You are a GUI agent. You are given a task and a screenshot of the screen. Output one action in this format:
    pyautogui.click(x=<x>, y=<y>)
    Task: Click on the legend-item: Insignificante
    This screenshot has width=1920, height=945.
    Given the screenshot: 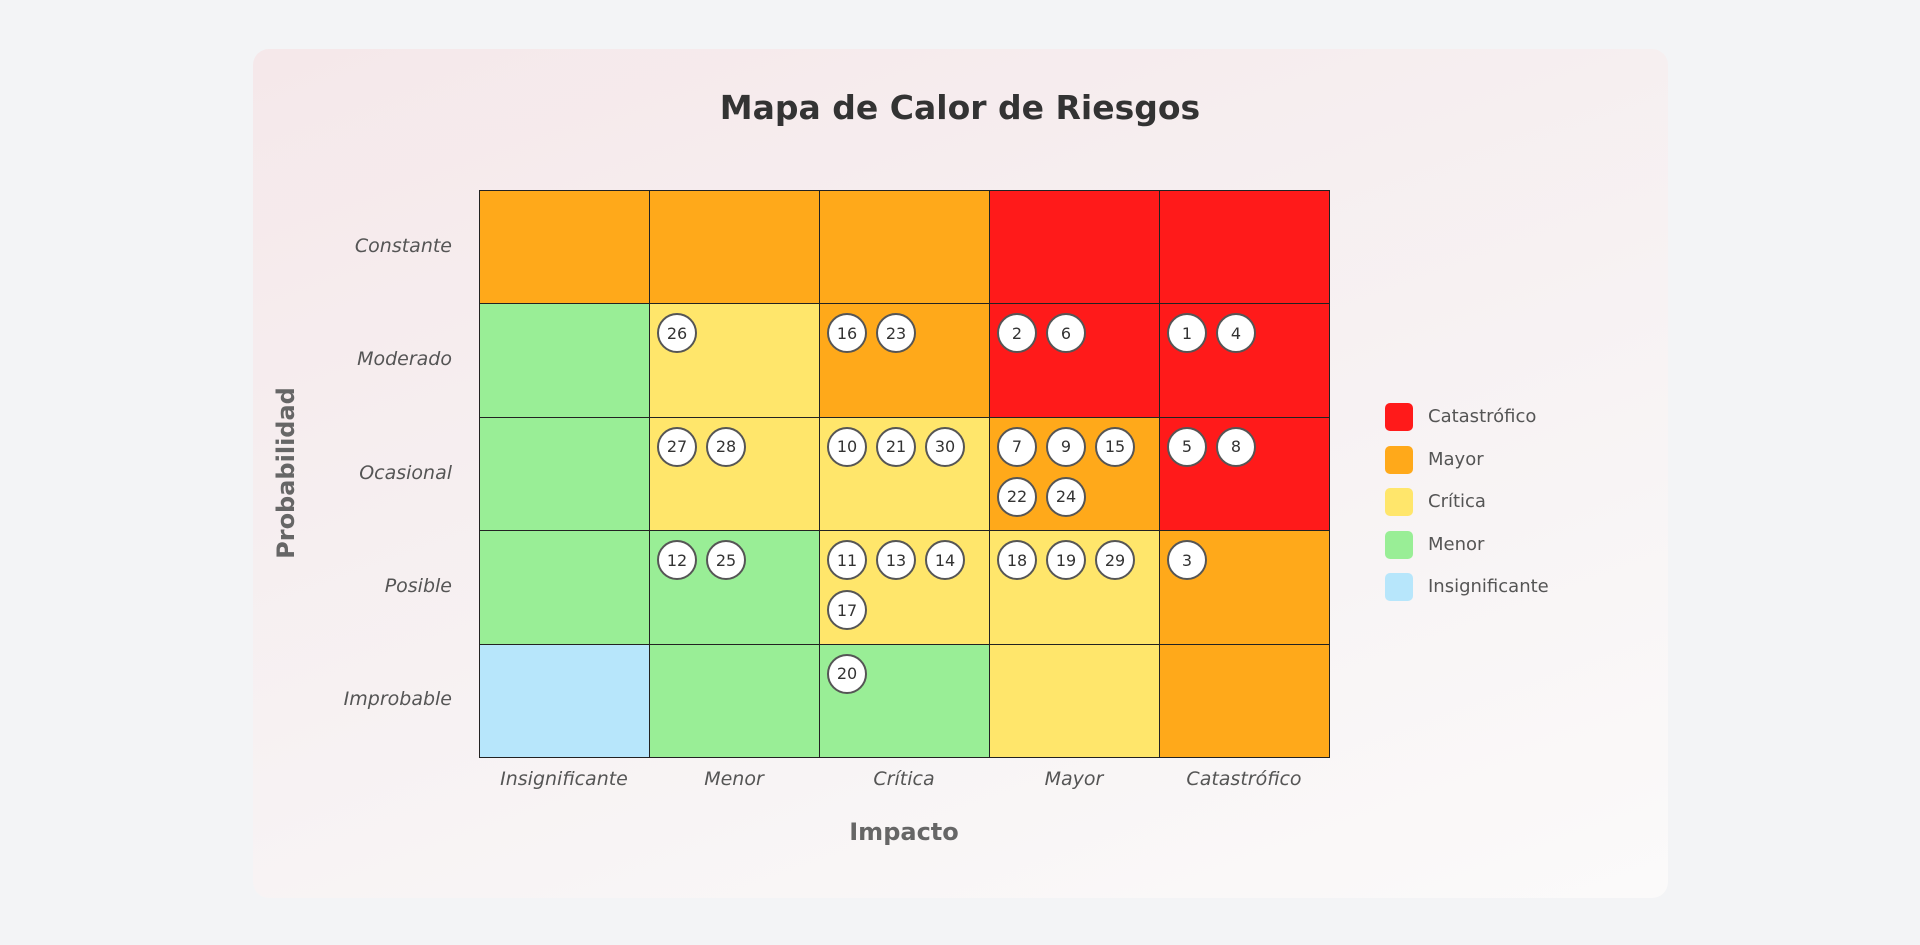 What is the action you would take?
    pyautogui.click(x=1495, y=587)
    